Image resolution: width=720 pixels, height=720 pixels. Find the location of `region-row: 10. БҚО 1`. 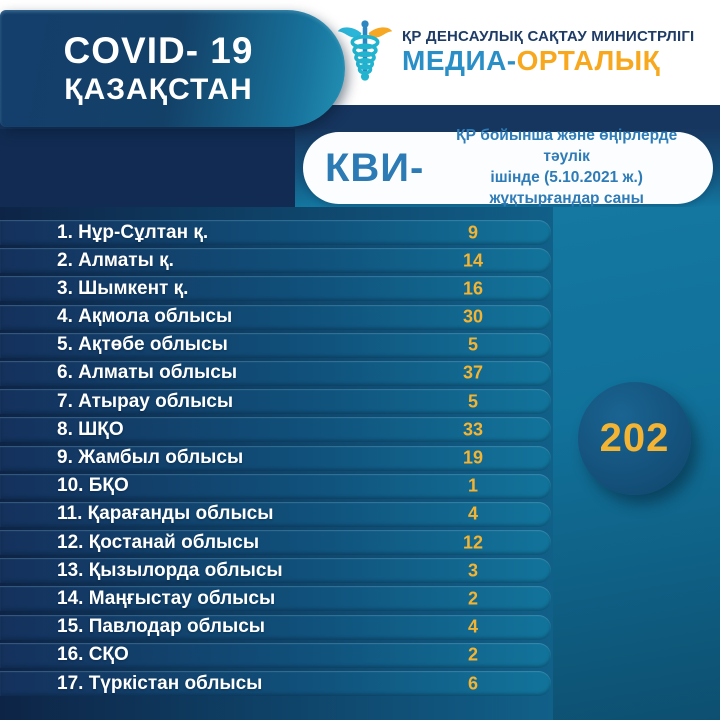

region-row: 10. БҚО 1 is located at coordinates (275, 486).